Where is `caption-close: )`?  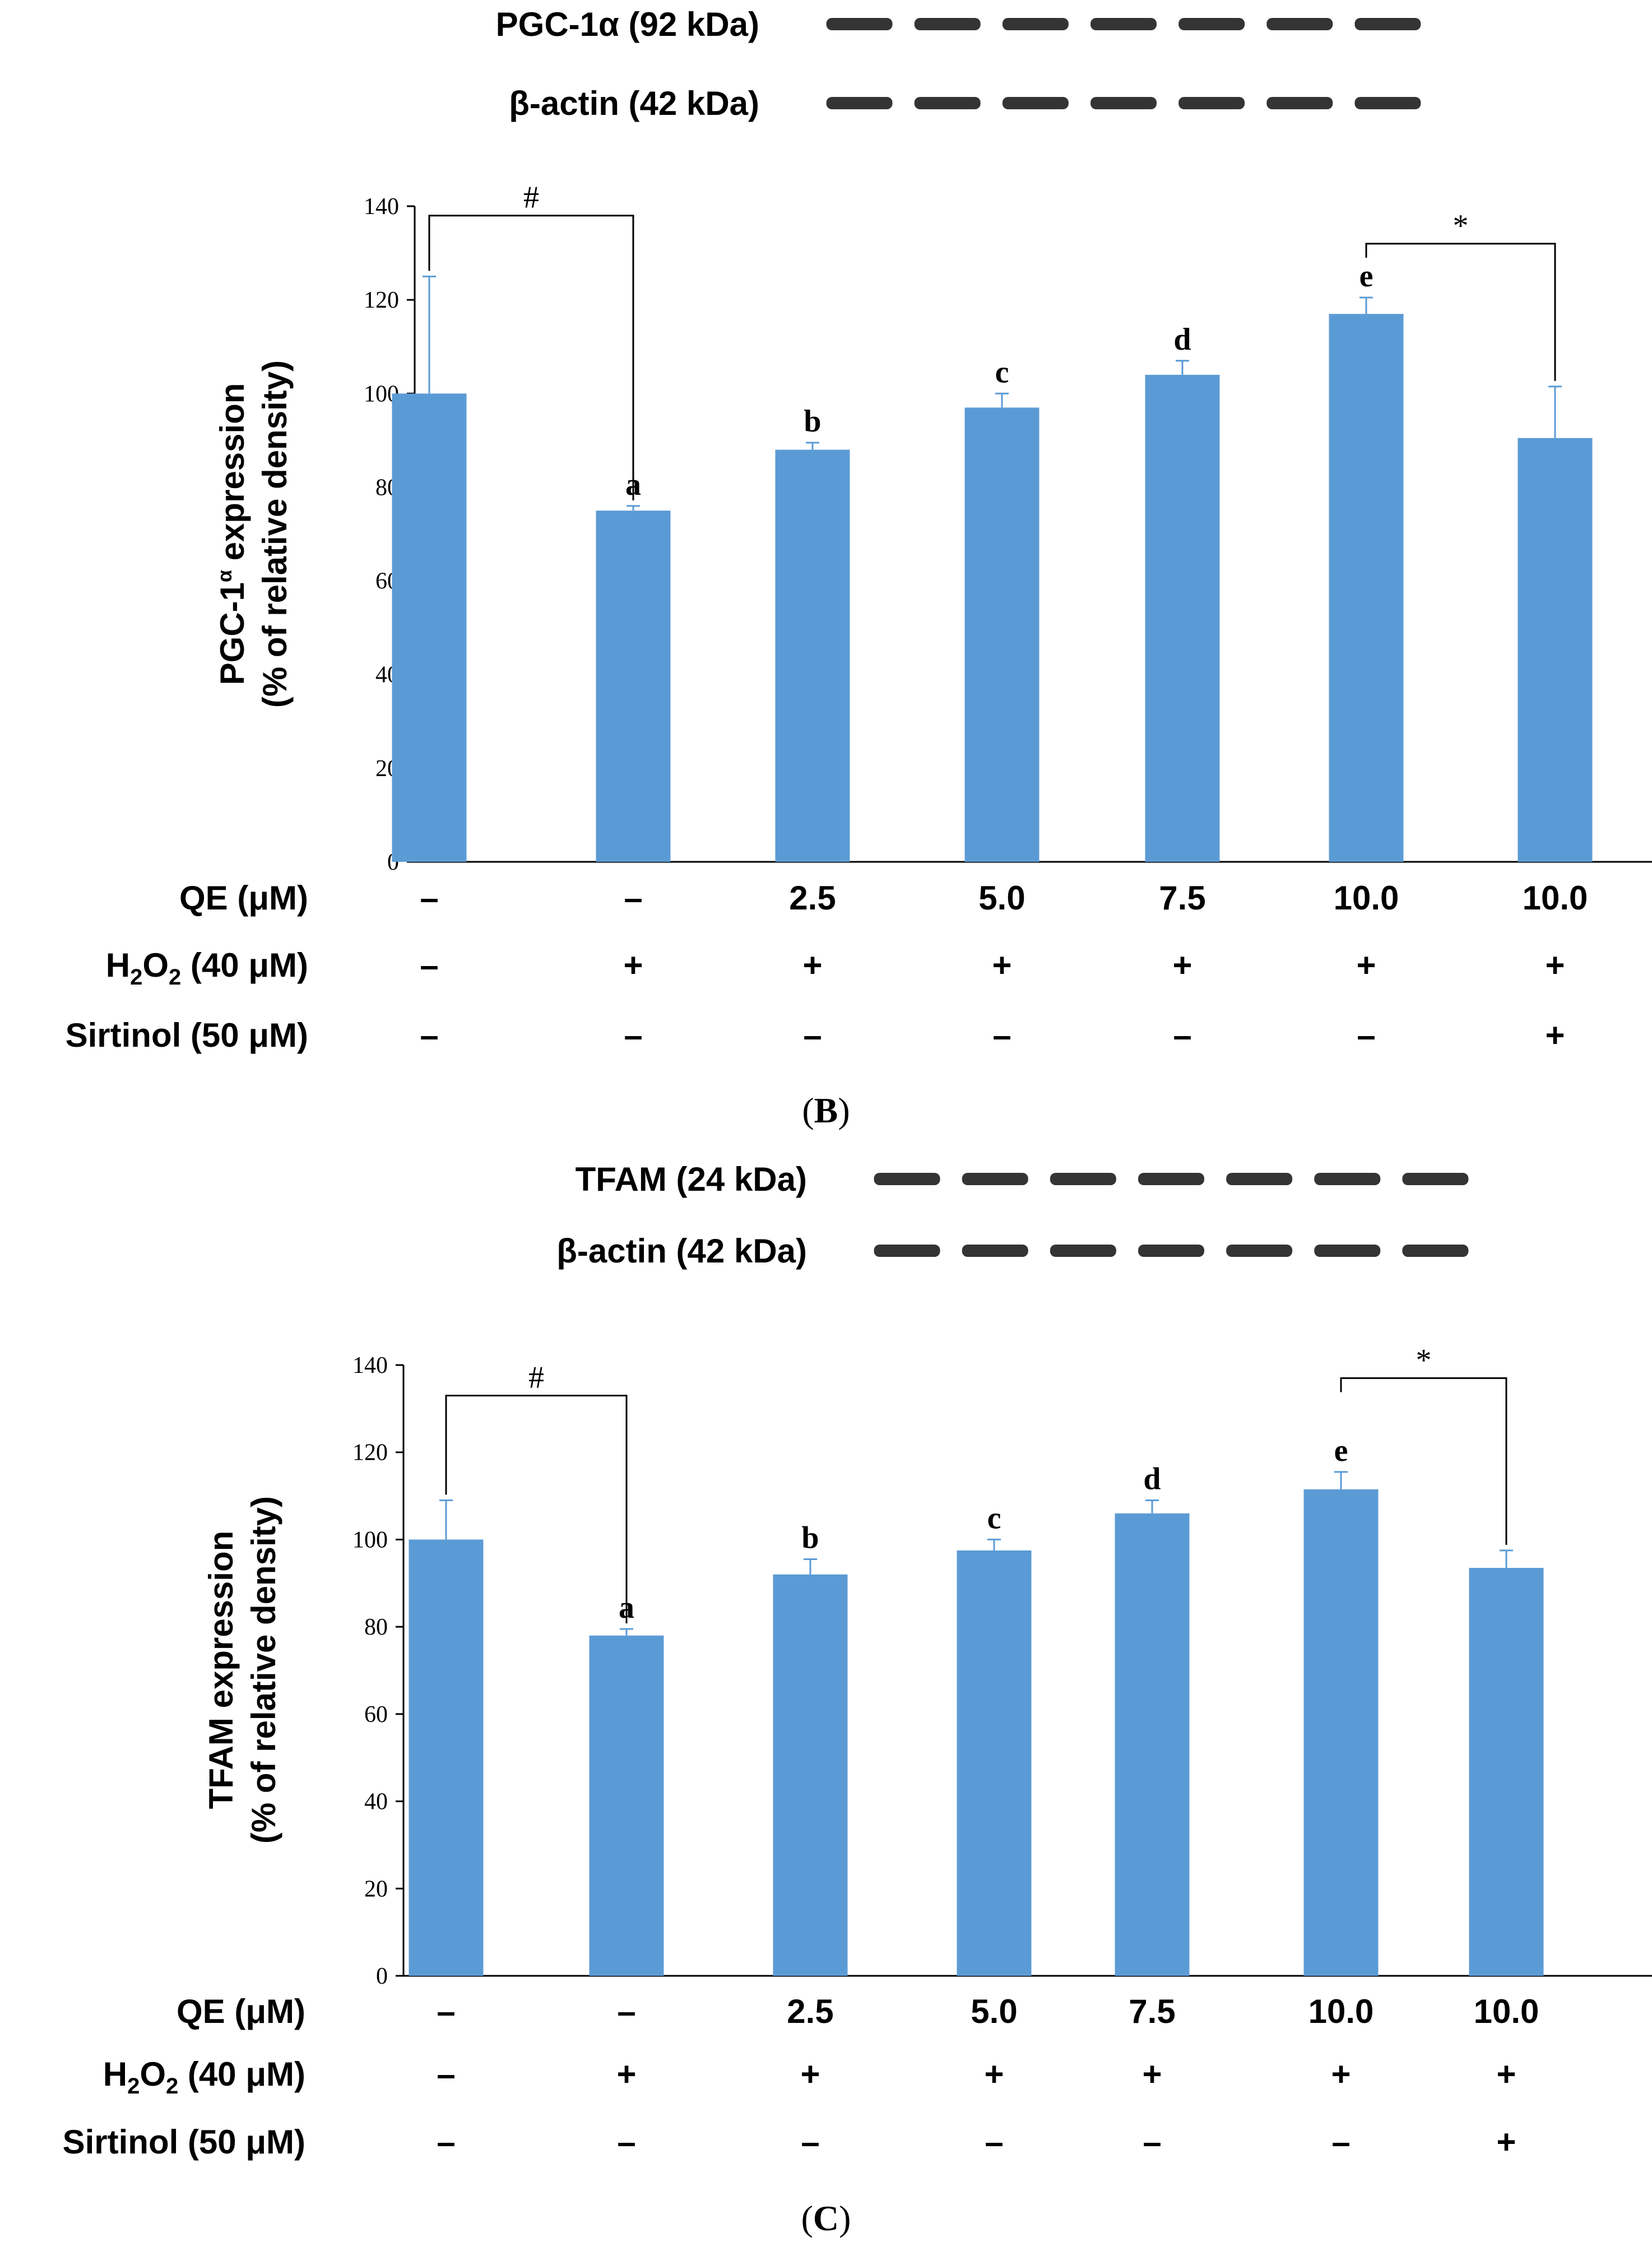 caption-close: ) is located at coordinates (844, 1110).